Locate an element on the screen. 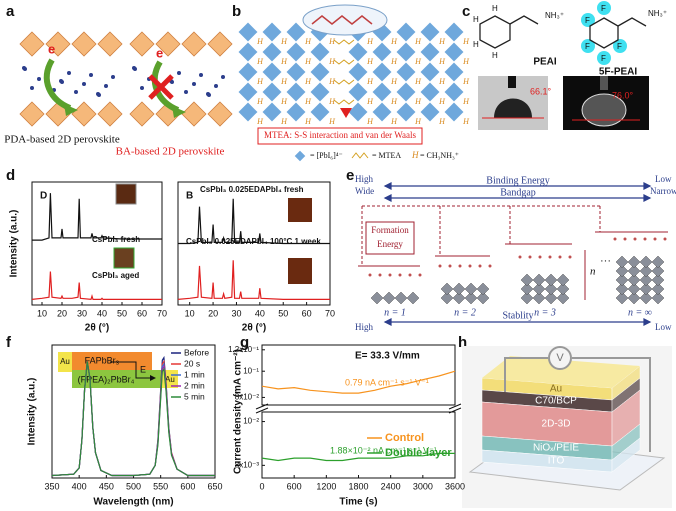  caption: BA-based 2D perovskite is located at coordinates (170, 152).